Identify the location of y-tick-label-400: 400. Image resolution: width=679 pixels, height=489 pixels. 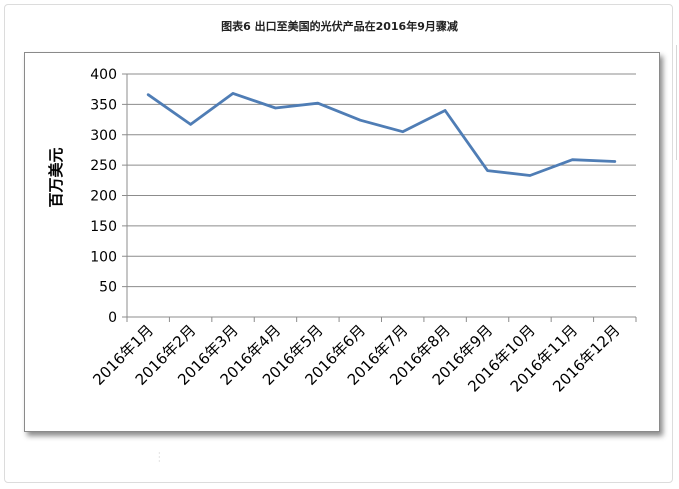
(103, 75).